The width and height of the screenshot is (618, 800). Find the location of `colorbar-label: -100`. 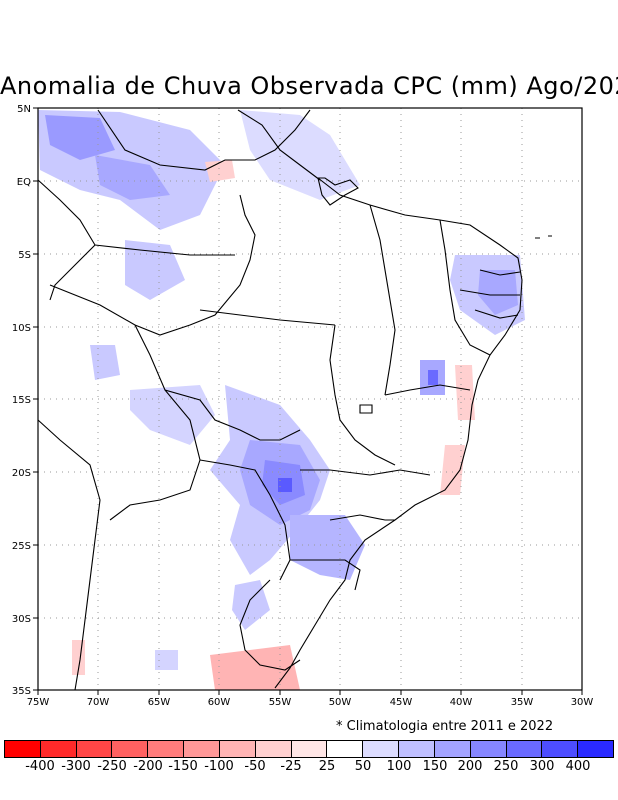

colorbar-label: -100 is located at coordinates (219, 766).